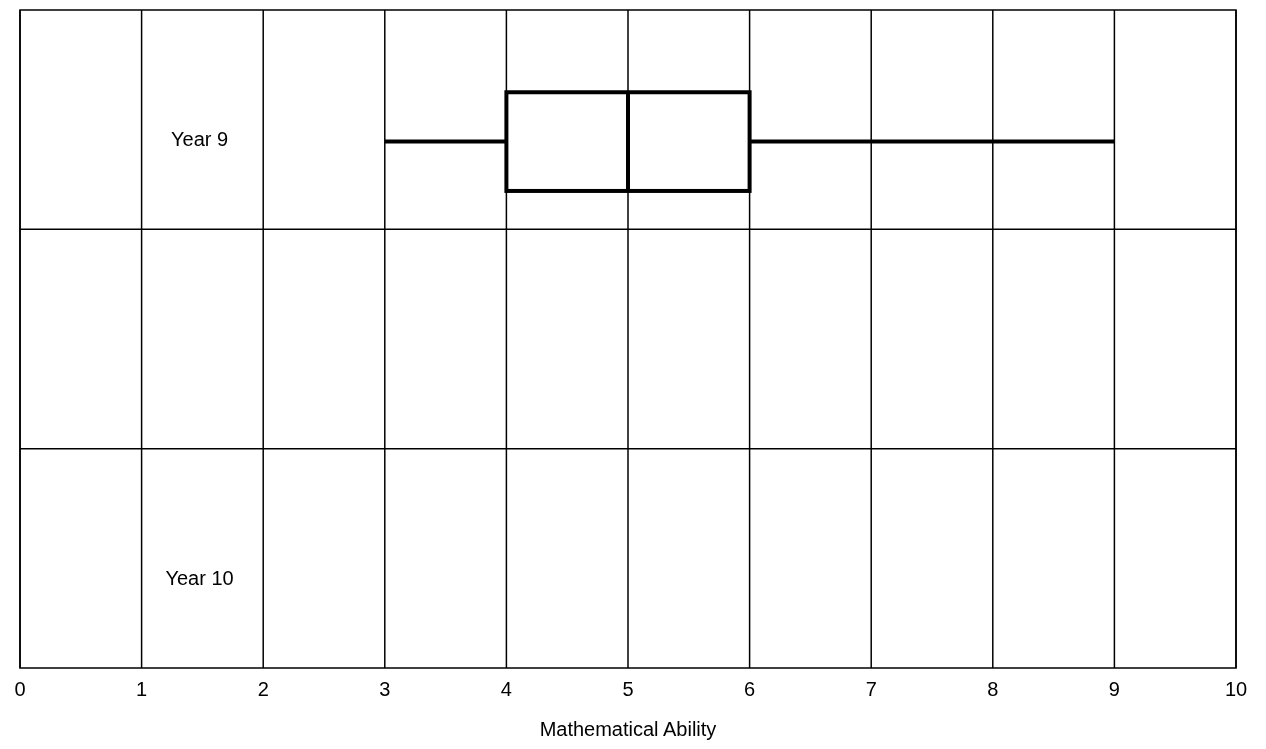  What do you see at coordinates (628, 689) in the screenshot?
I see `x-tick-label: 5` at bounding box center [628, 689].